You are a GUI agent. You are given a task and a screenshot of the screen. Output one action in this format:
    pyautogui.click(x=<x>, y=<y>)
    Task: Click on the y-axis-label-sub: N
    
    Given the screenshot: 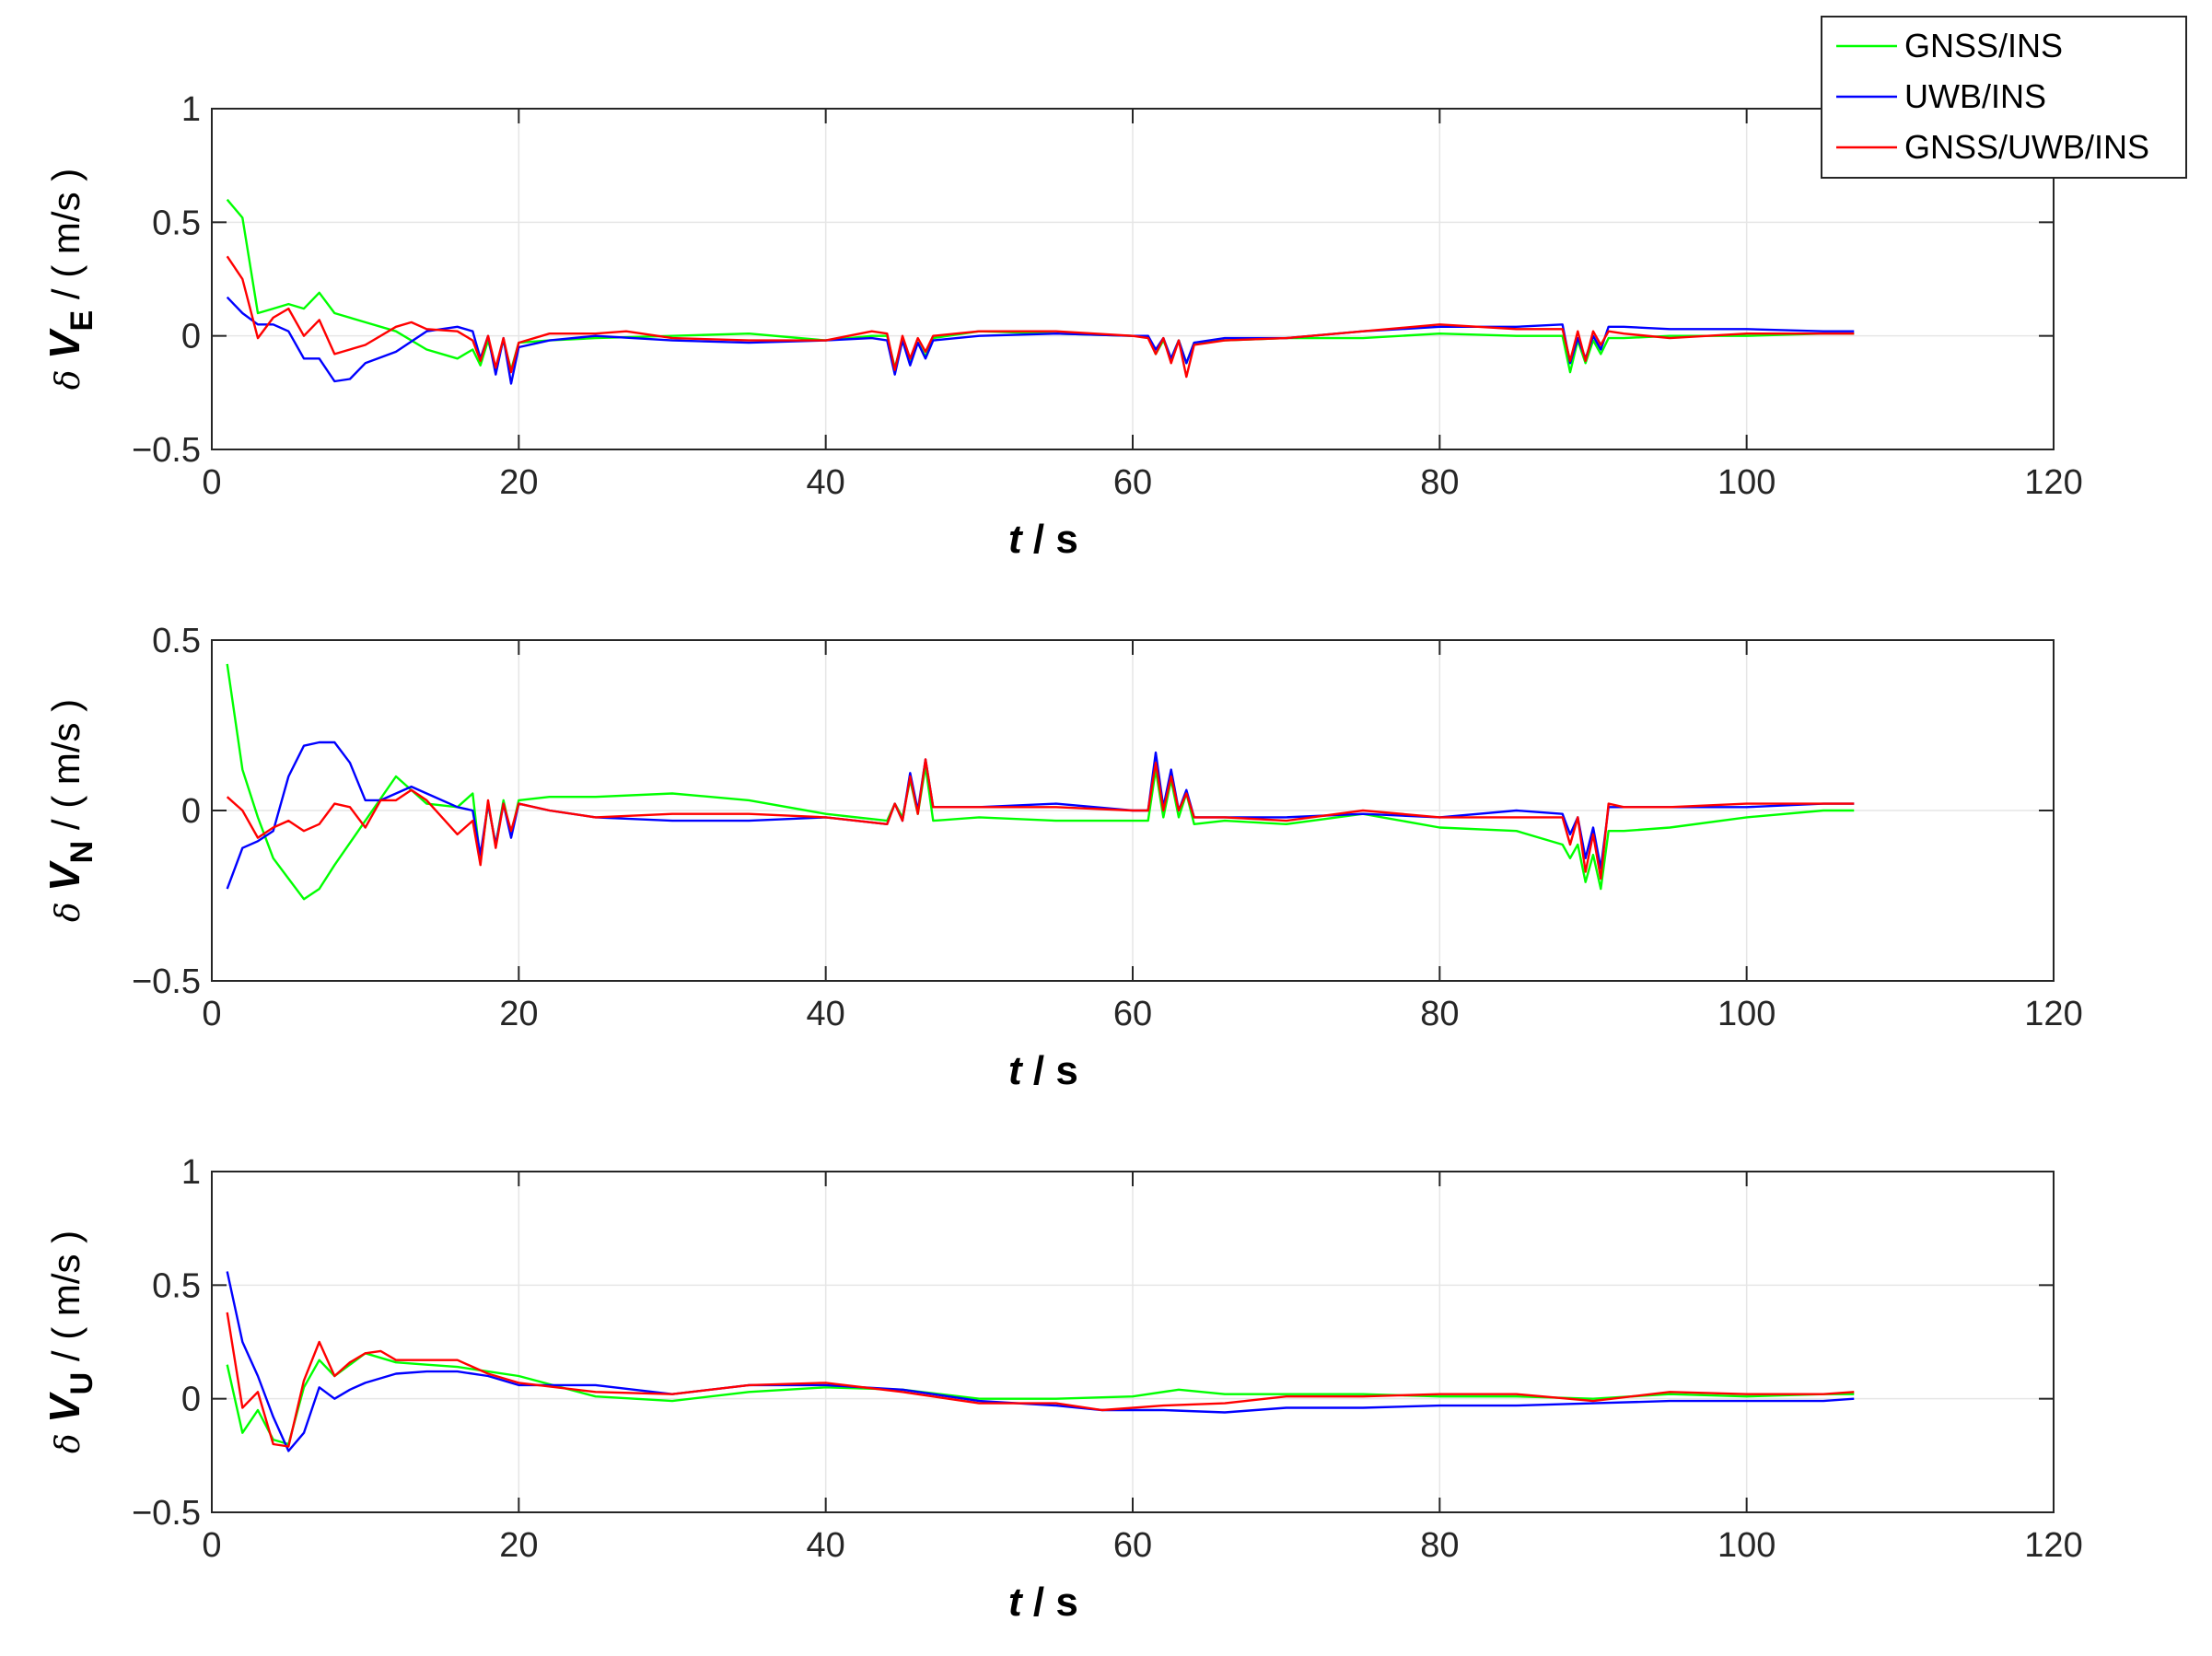 What is the action you would take?
    pyautogui.click(x=81, y=852)
    